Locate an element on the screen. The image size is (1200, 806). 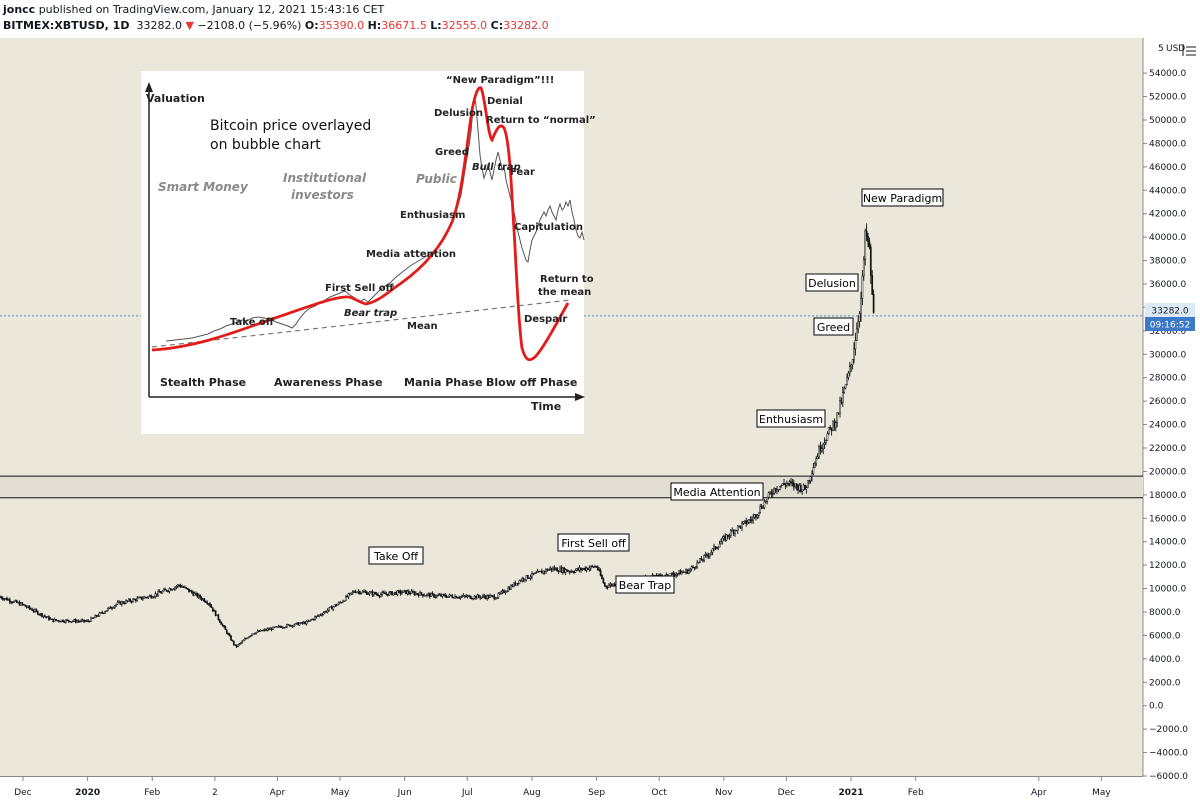
time-tick-label: 2 is located at coordinates (215, 793).